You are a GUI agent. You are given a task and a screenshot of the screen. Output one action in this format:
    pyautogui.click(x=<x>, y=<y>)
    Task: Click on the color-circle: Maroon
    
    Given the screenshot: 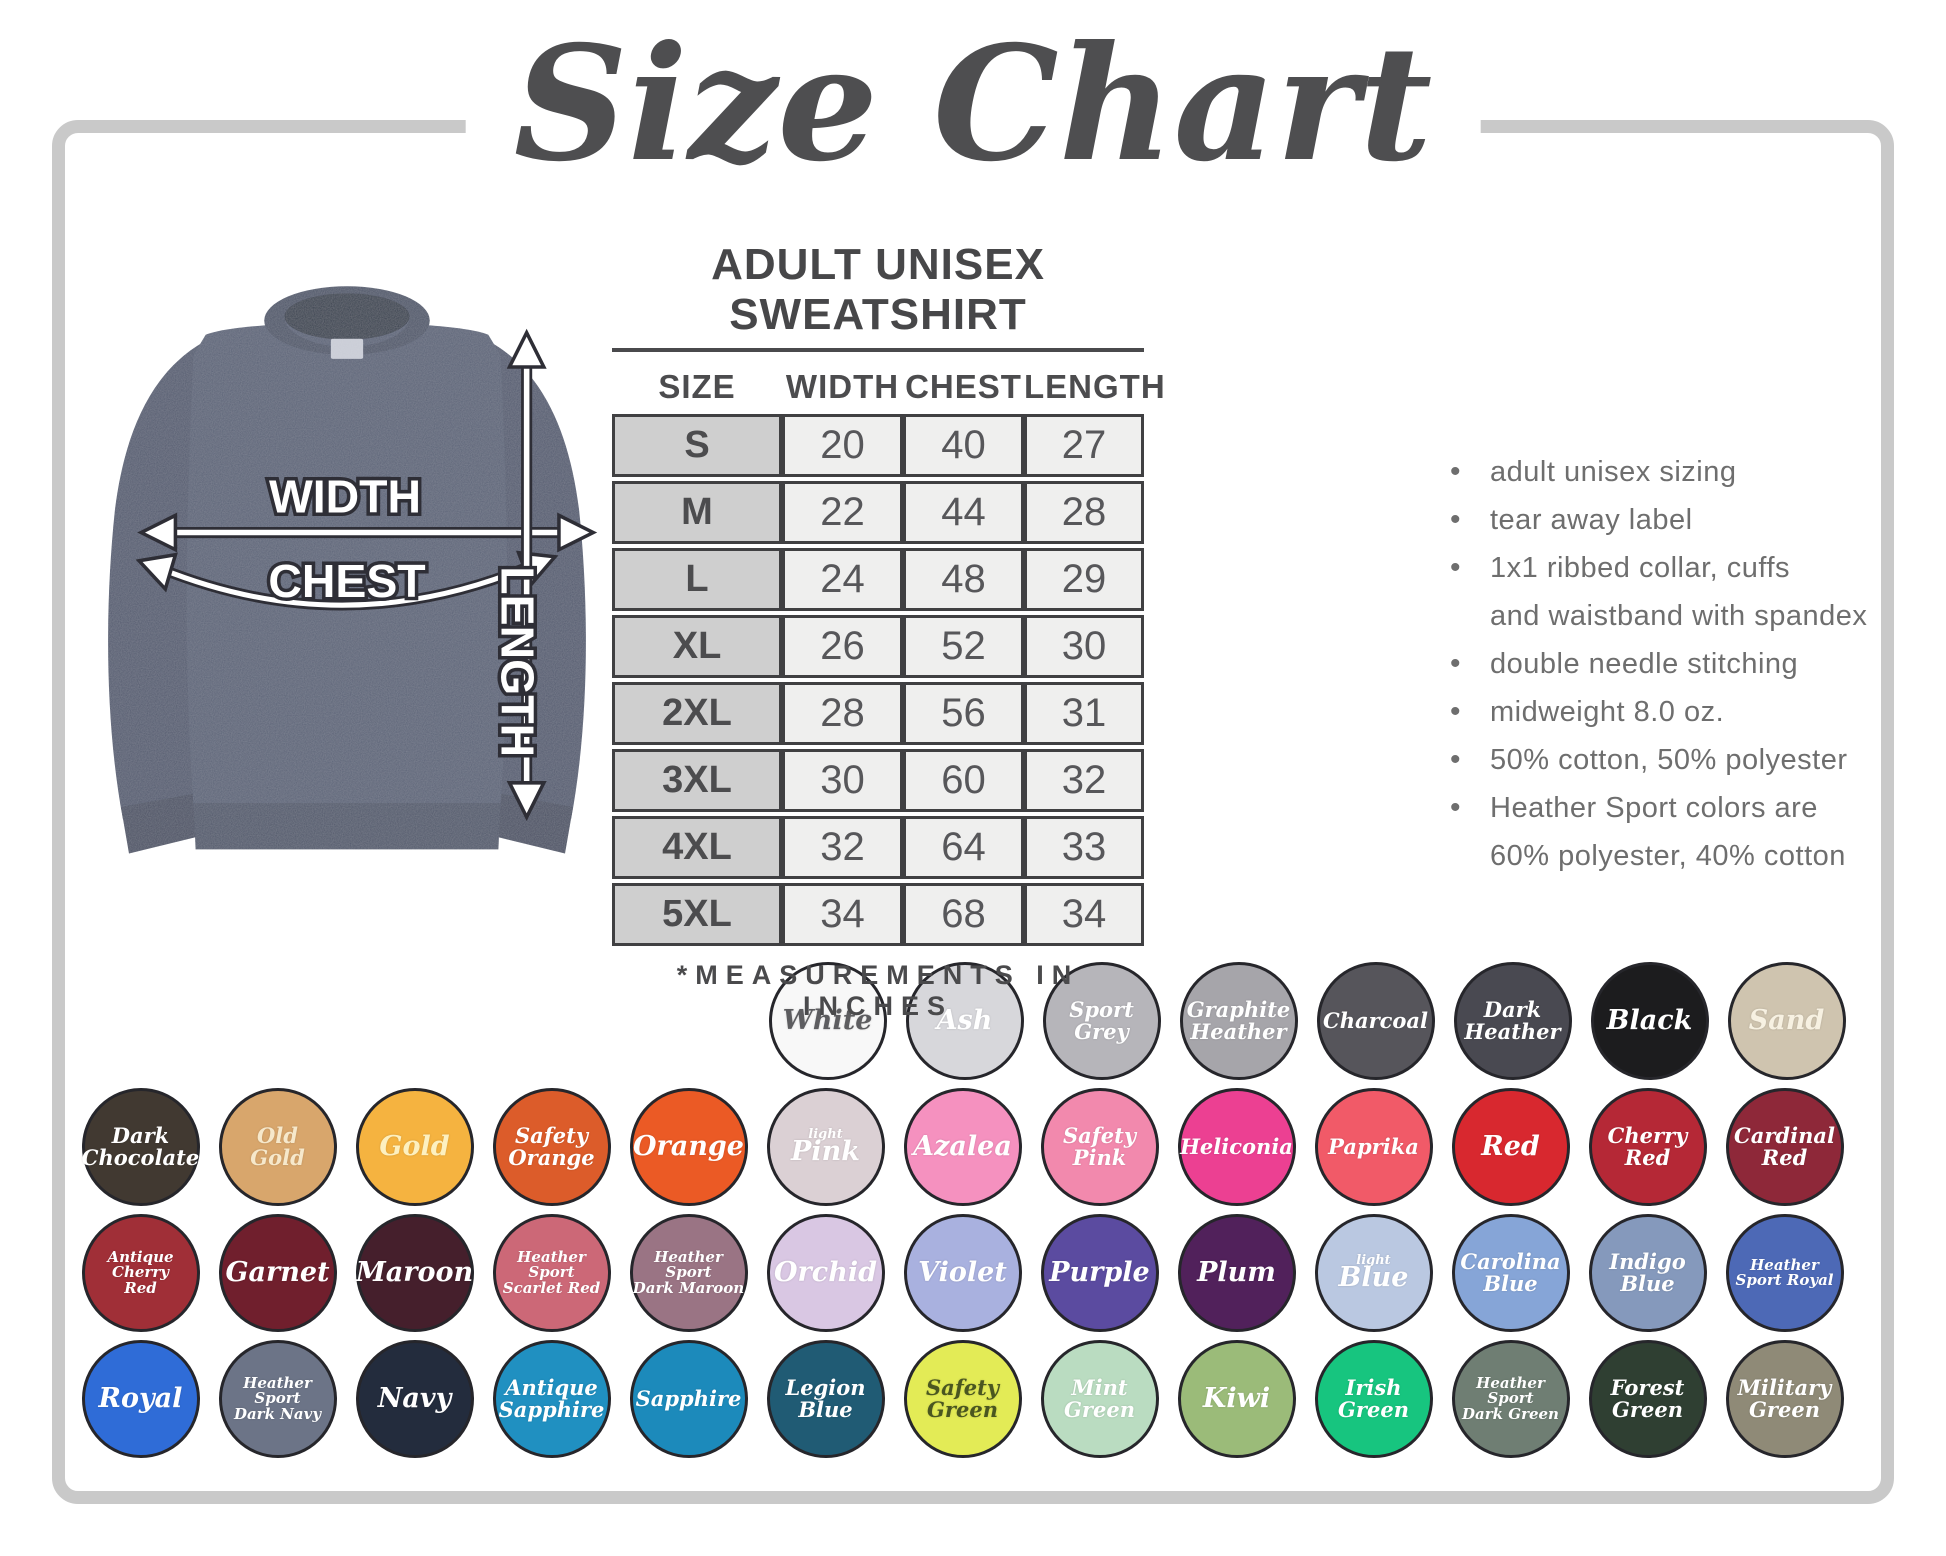 What is the action you would take?
    pyautogui.click(x=414, y=1273)
    